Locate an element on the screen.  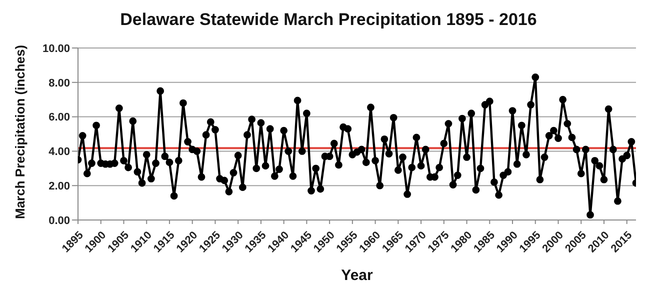
y-tick-label: 0.00 is located at coordinates (59, 220).